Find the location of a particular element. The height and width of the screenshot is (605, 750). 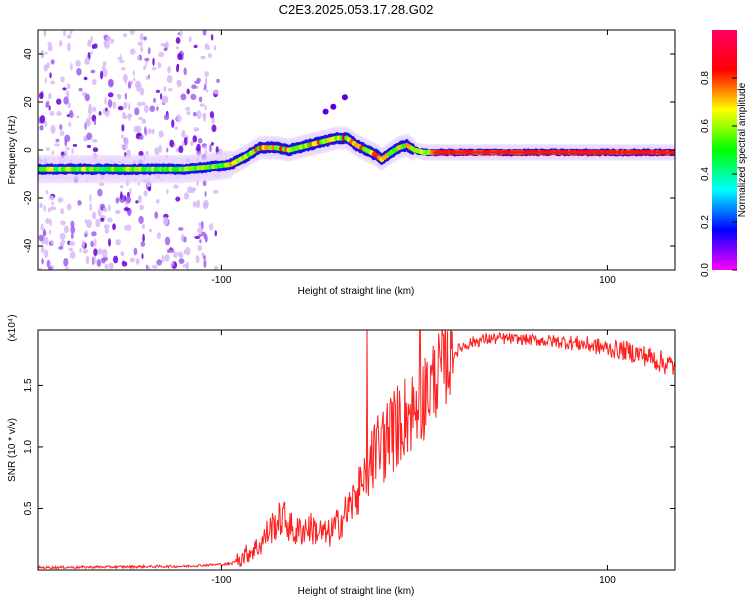

spectral-trace is located at coordinates (356, 139).